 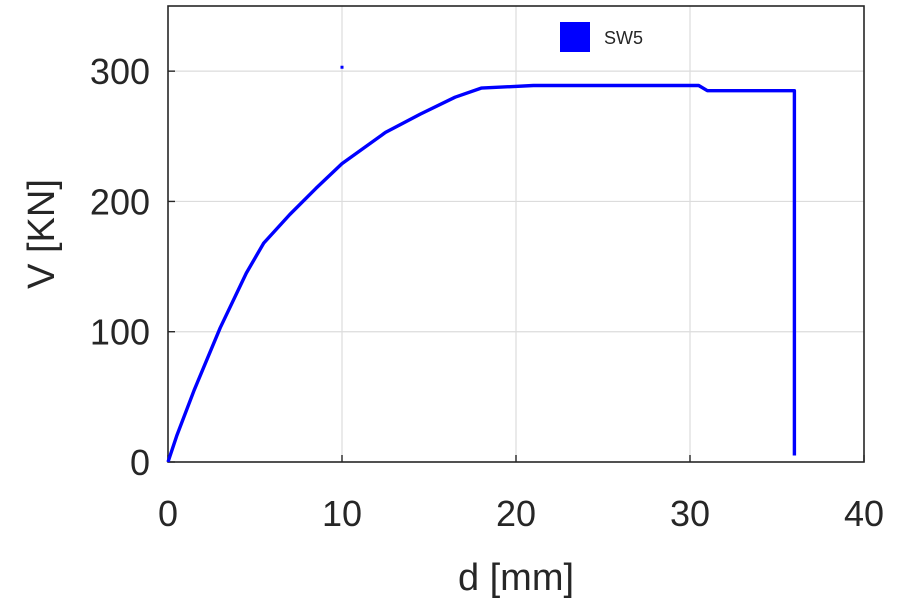 What do you see at coordinates (120, 71) in the screenshot?
I see `y-tick-label: 300` at bounding box center [120, 71].